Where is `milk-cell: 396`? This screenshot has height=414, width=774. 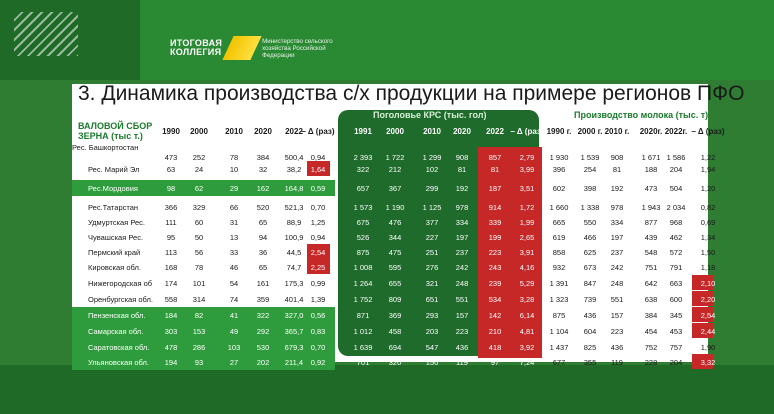 milk-cell: 396 is located at coordinates (559, 169).